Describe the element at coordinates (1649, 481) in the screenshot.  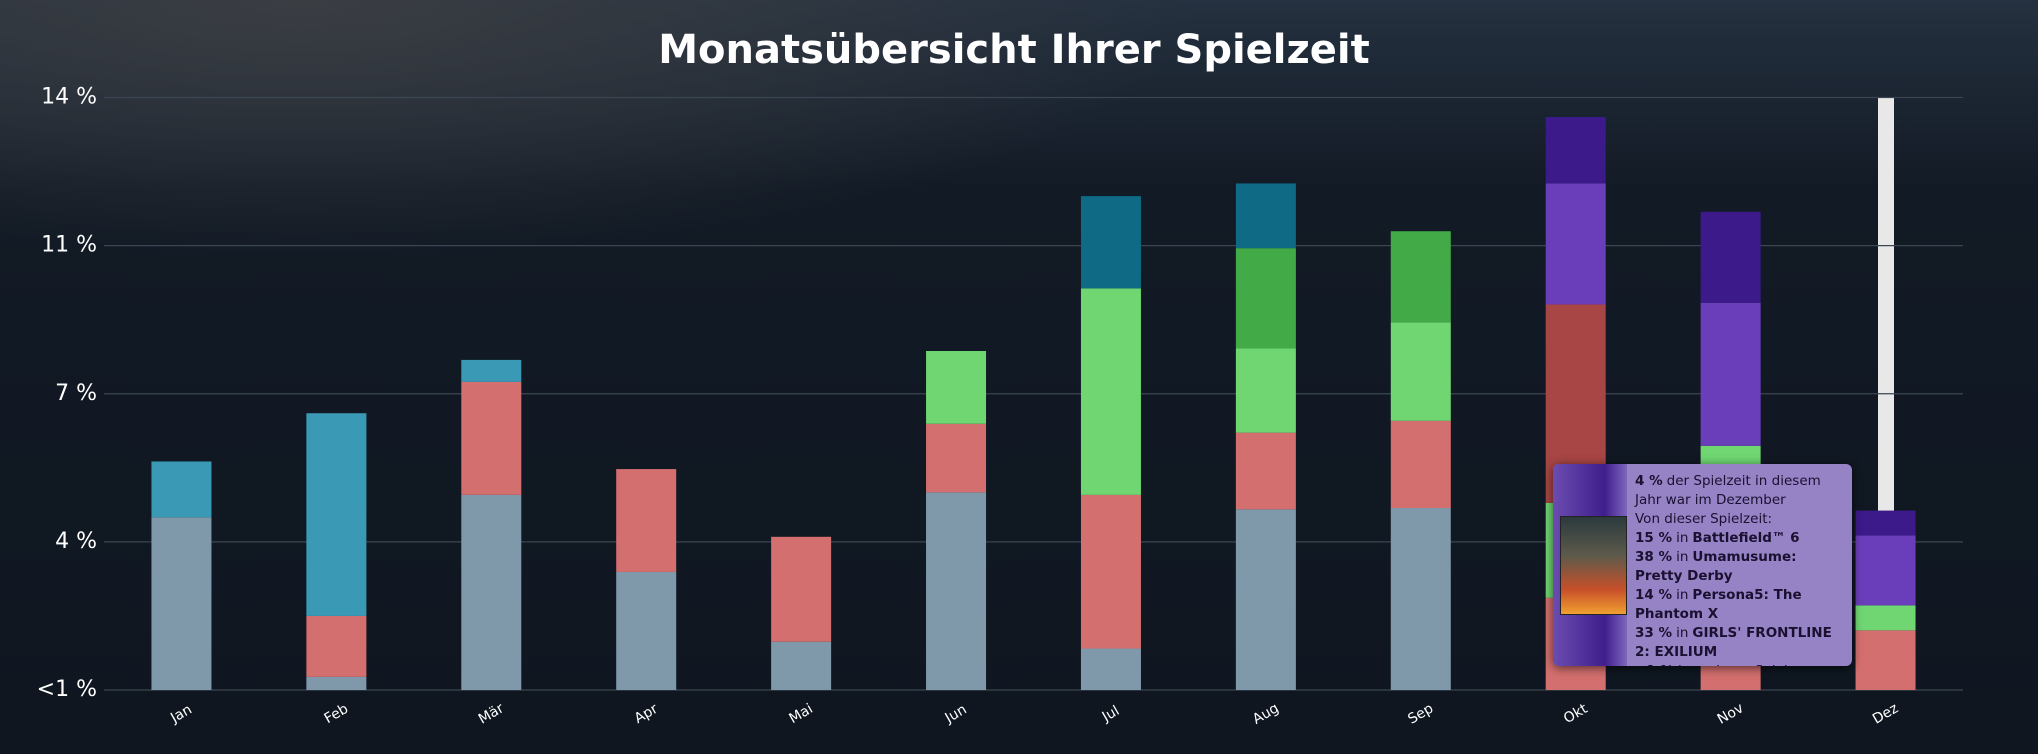
I see `tooltip-bold: 4 %` at that location.